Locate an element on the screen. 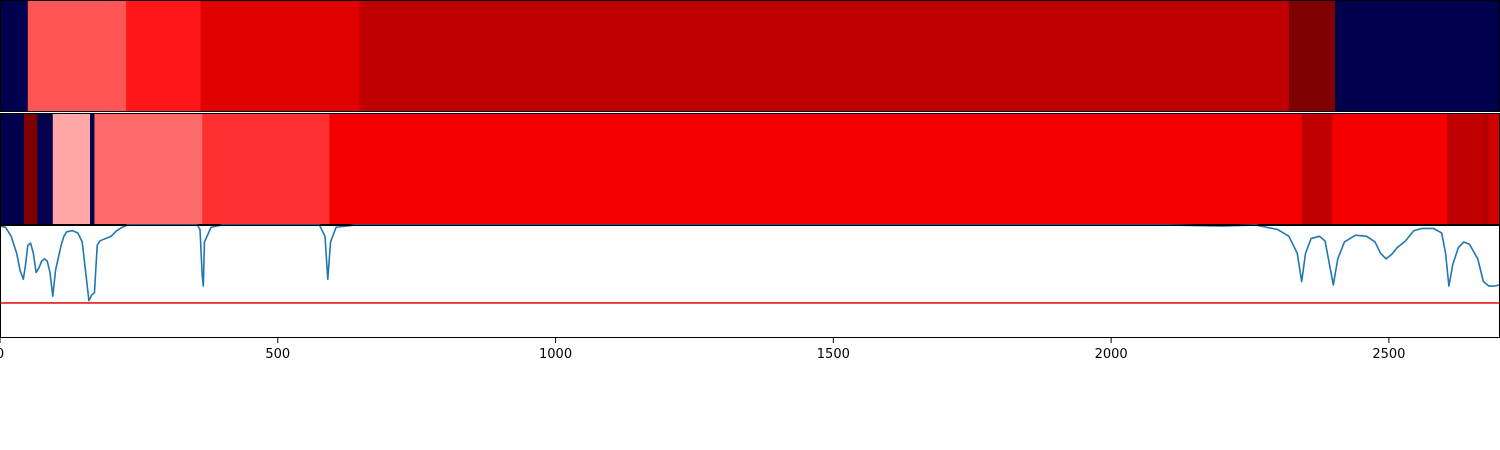 The image size is (1500, 450). x-tick-label-1: 0 is located at coordinates (2, 354).